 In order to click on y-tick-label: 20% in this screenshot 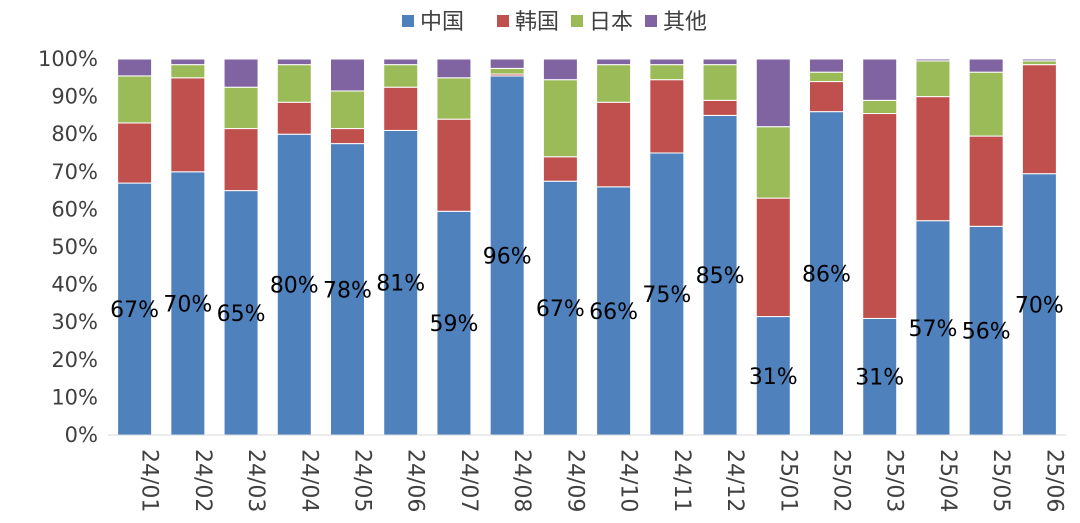, I will do `click(74, 360)`.